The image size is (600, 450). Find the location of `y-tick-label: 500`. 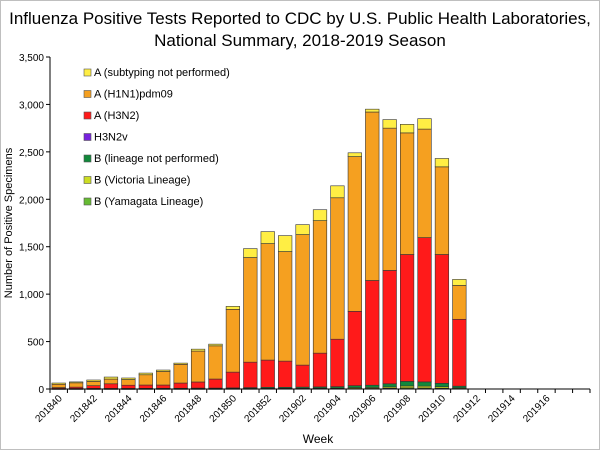

y-tick-label: 500 is located at coordinates (35, 343).